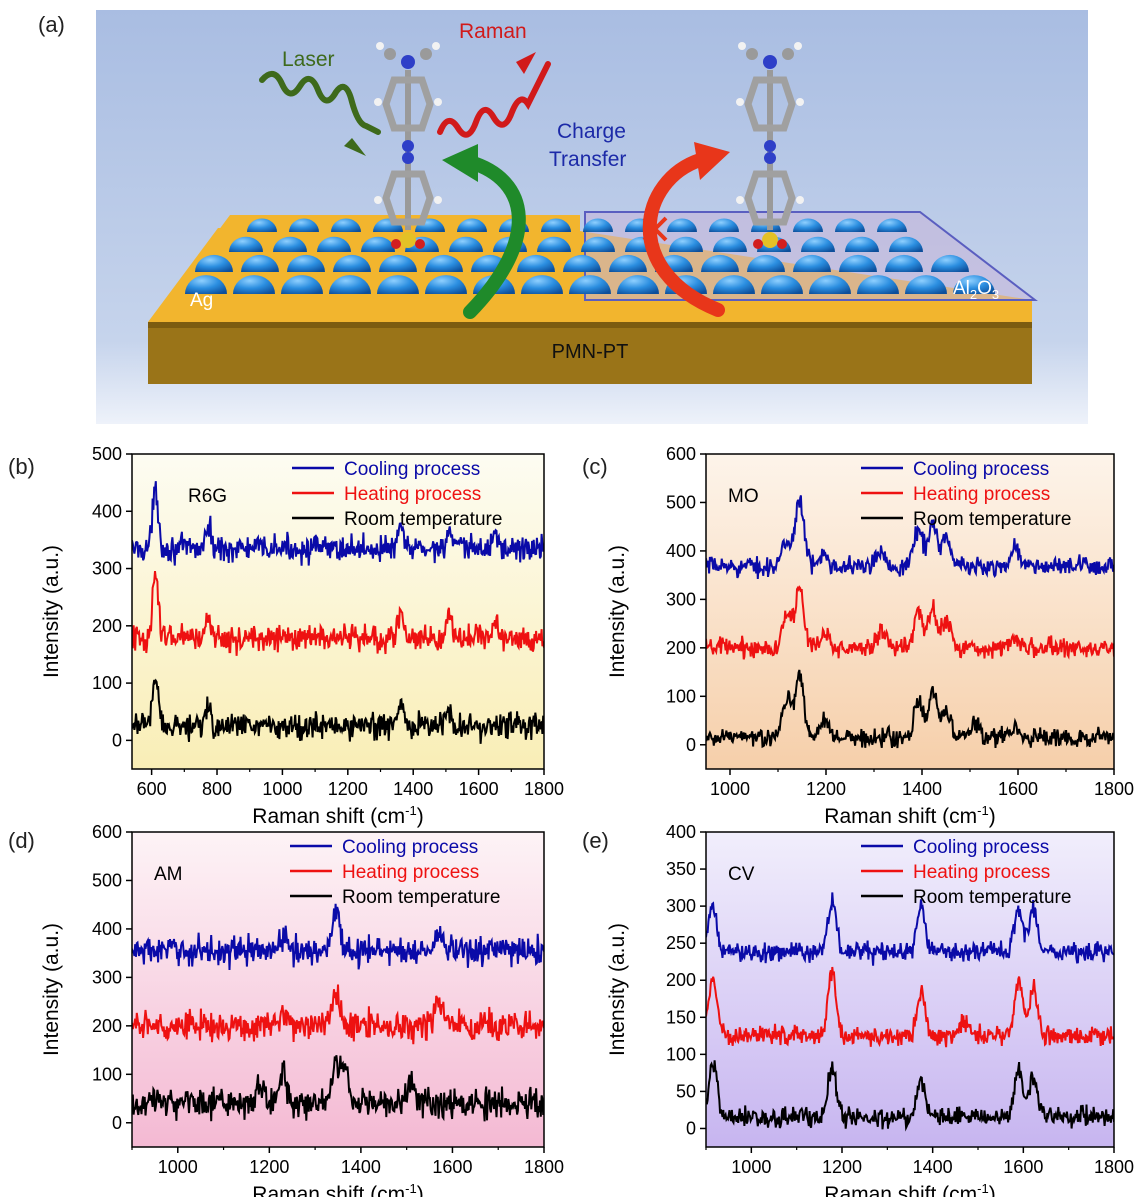 This screenshot has width=1134, height=1197. I want to click on y-tick-label: 350, so click(681, 869).